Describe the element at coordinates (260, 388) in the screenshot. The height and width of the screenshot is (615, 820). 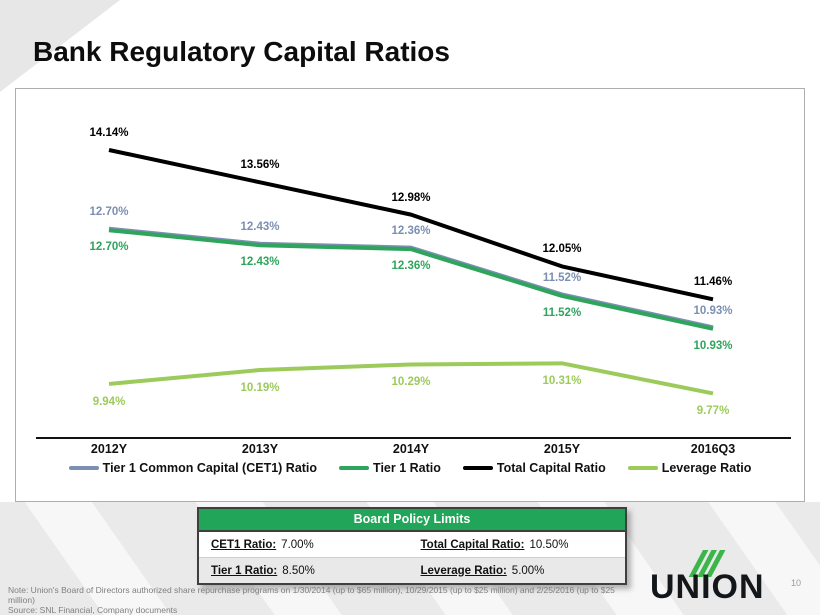
I see `data-label: 10.19%` at that location.